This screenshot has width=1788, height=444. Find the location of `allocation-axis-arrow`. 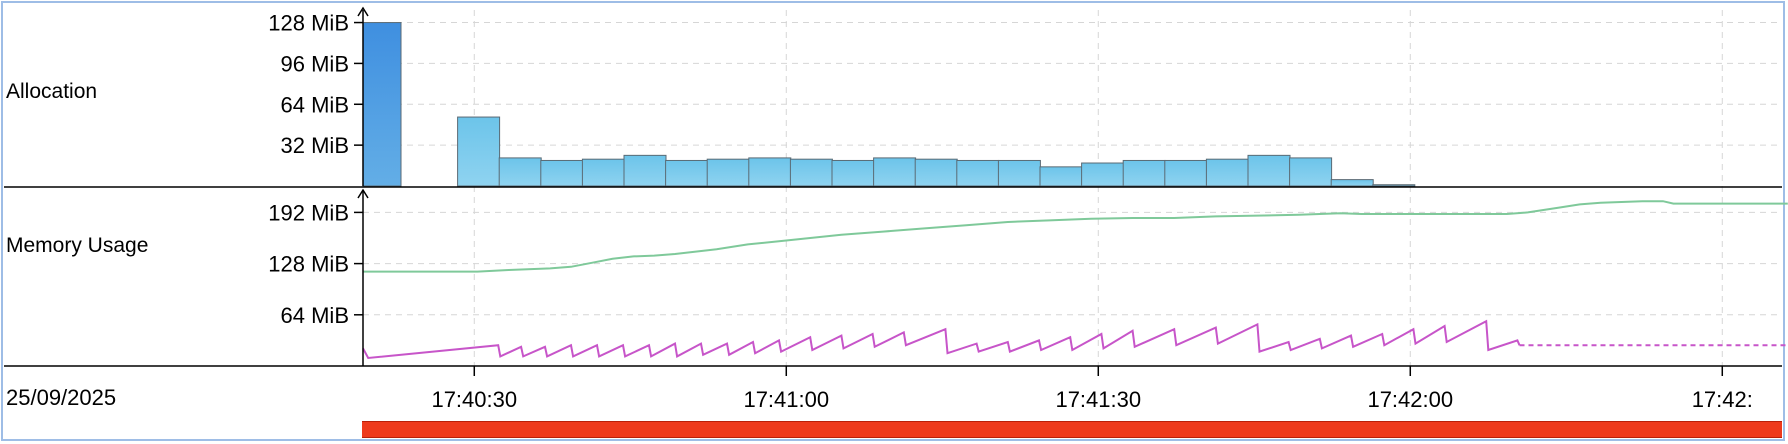

allocation-axis-arrow is located at coordinates (363, 11).